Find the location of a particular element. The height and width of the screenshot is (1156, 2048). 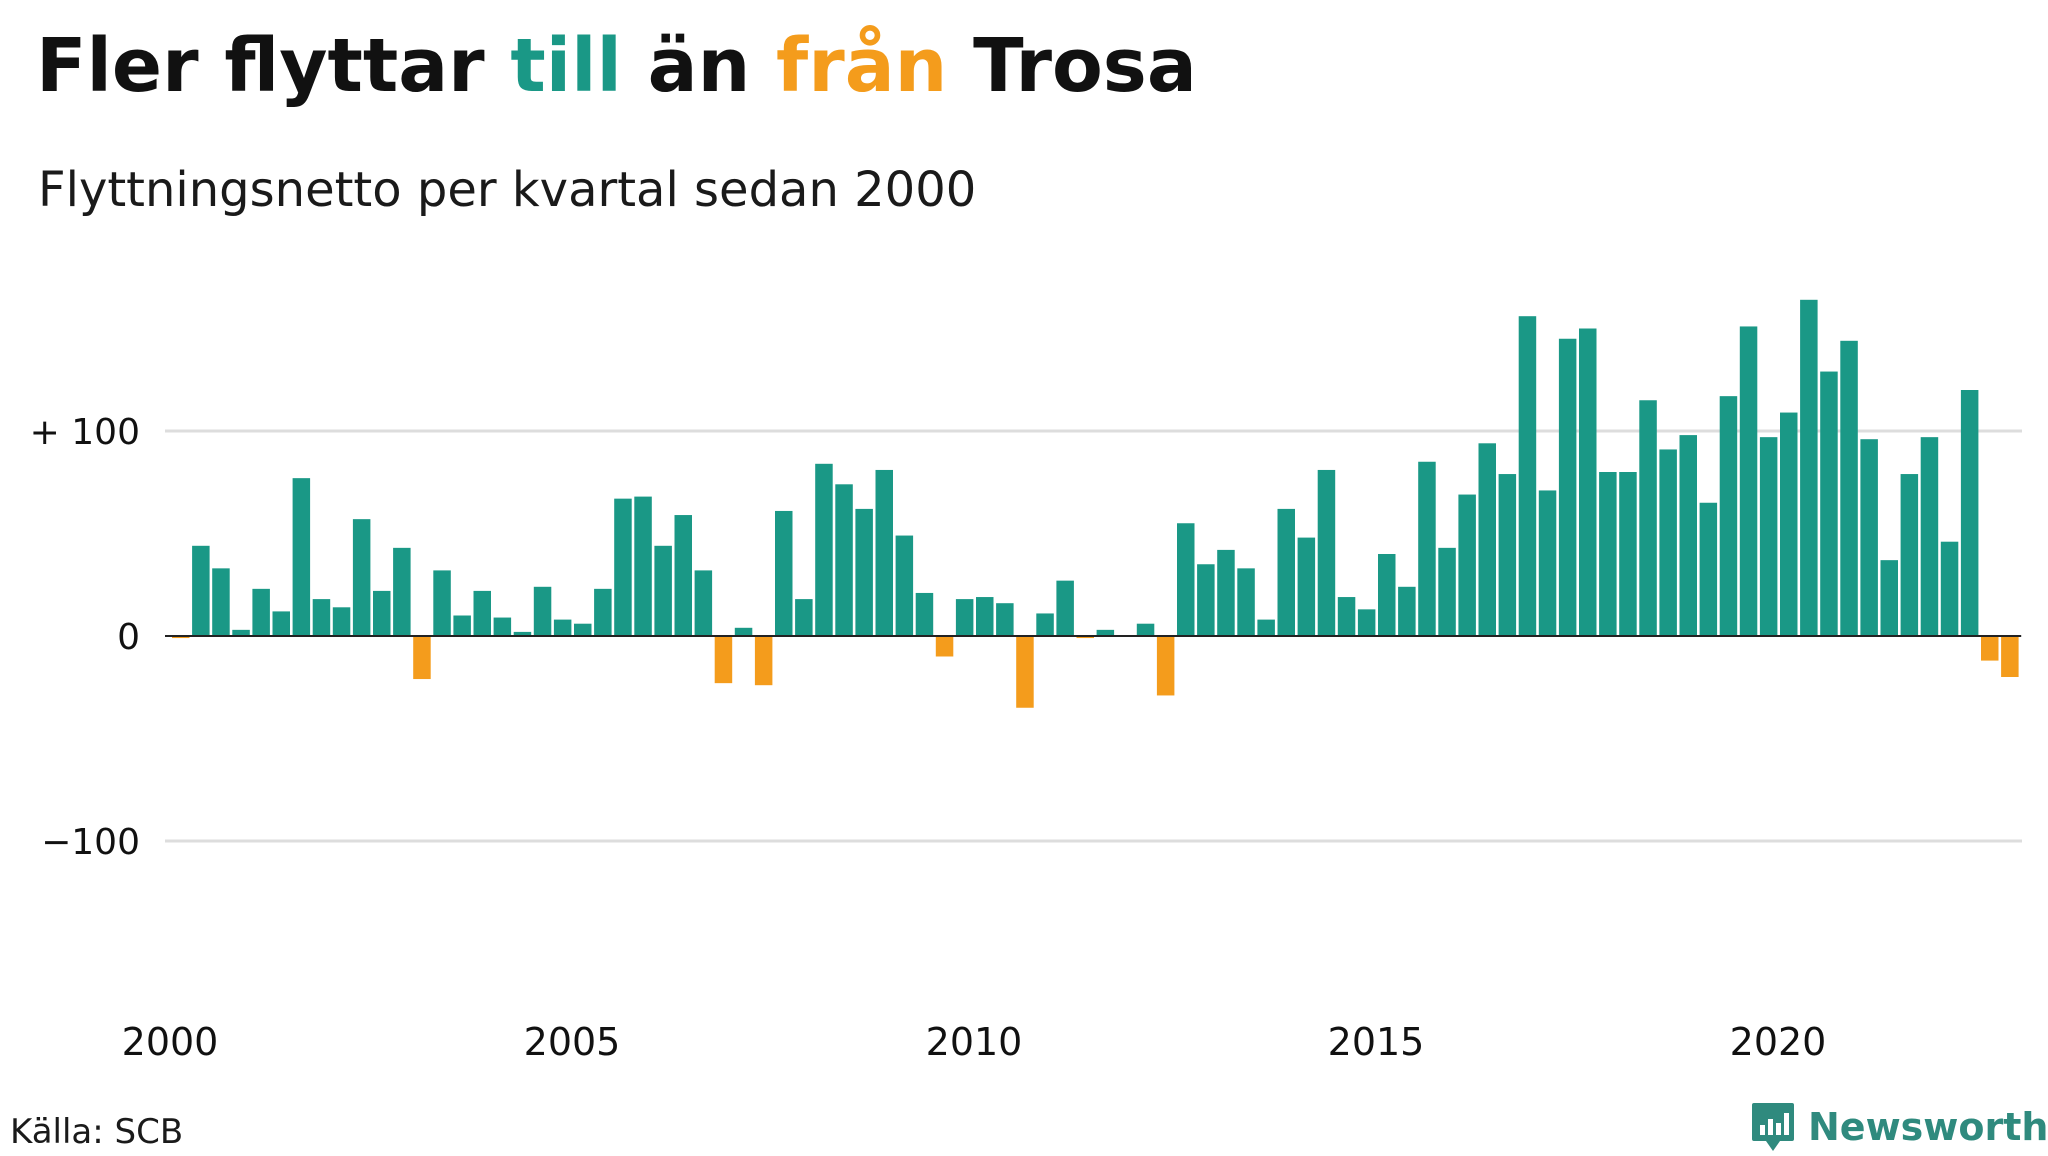

x-tick-label: 2015 is located at coordinates (1376, 1042).